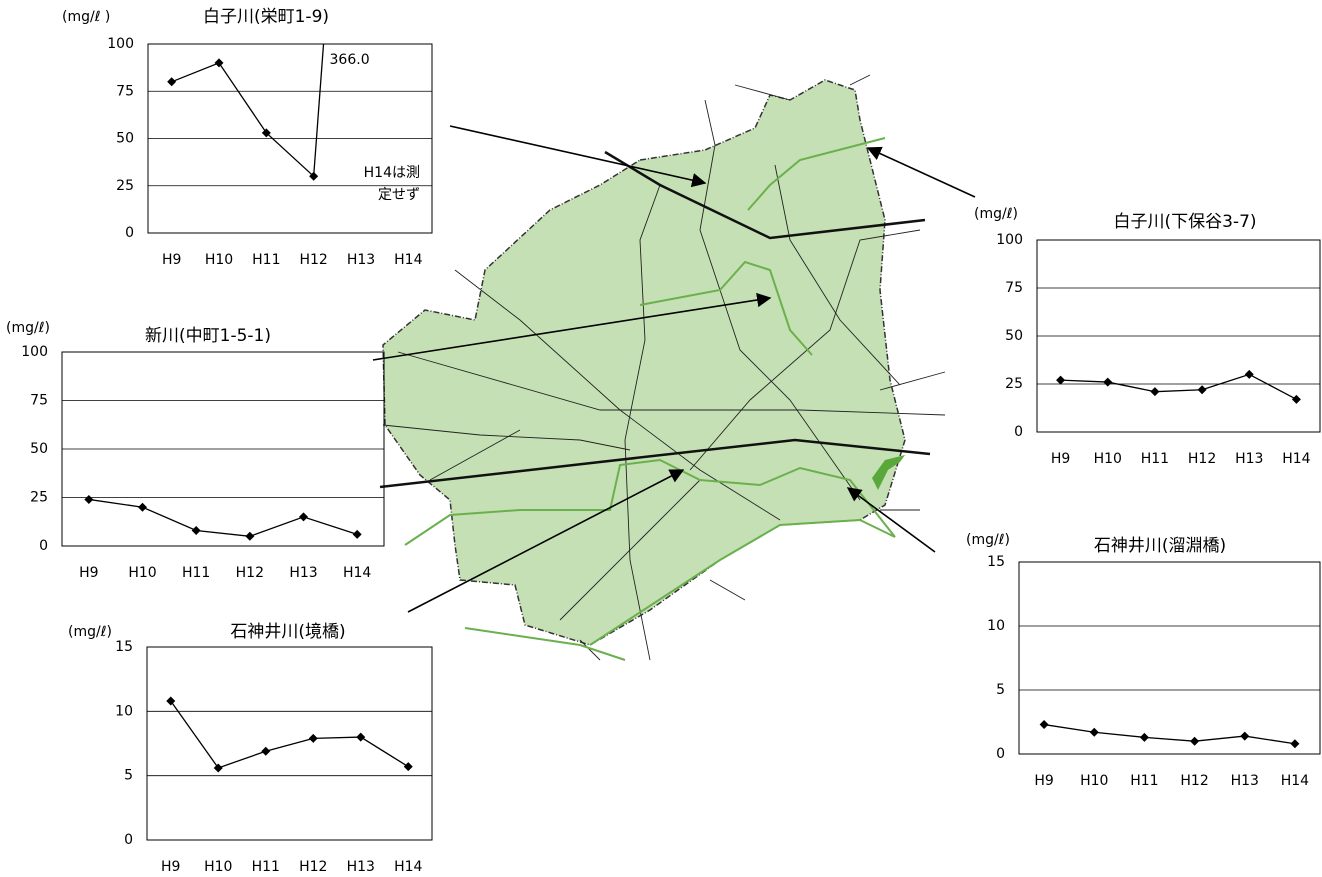  What do you see at coordinates (350, 60) in the screenshot?
I see `value-label: 366.0` at bounding box center [350, 60].